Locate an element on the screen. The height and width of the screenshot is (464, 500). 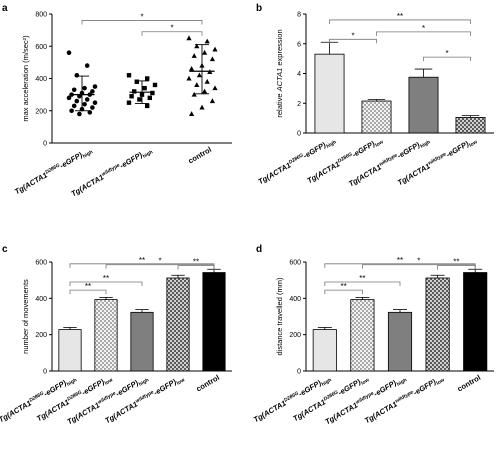
panel-c-ytick-label: 200 is located at coordinates (41, 335).